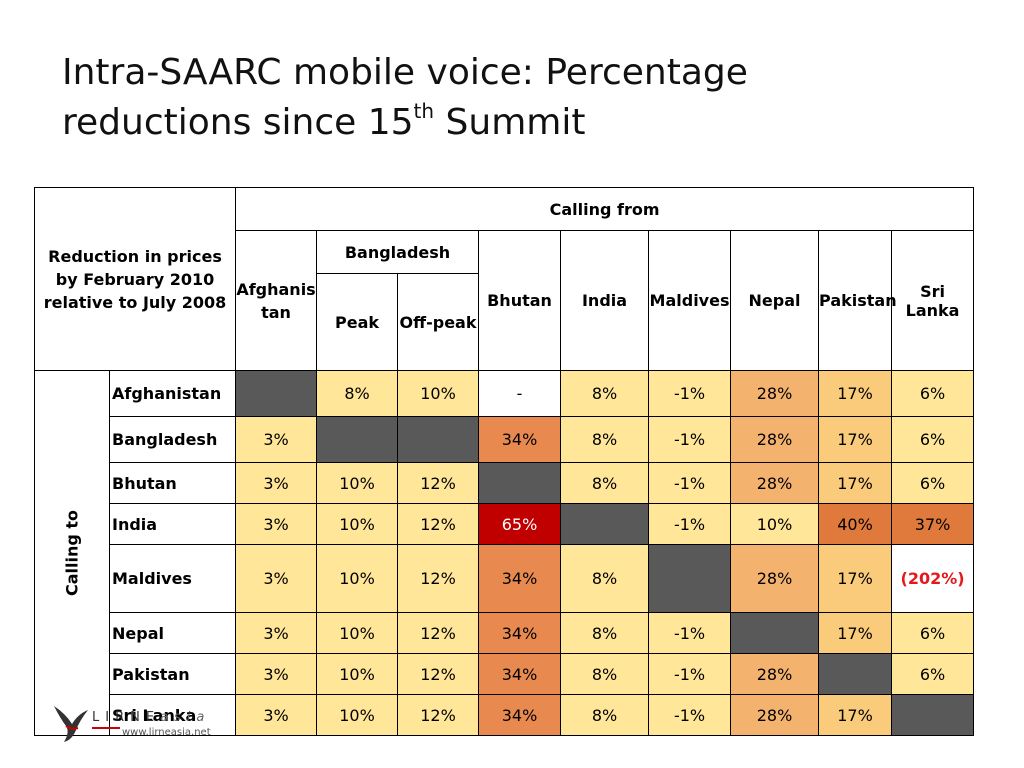 The height and width of the screenshot is (768, 1024). Describe the element at coordinates (166, 732) in the screenshot. I see `logo-url: www.lirneasia.net` at that location.